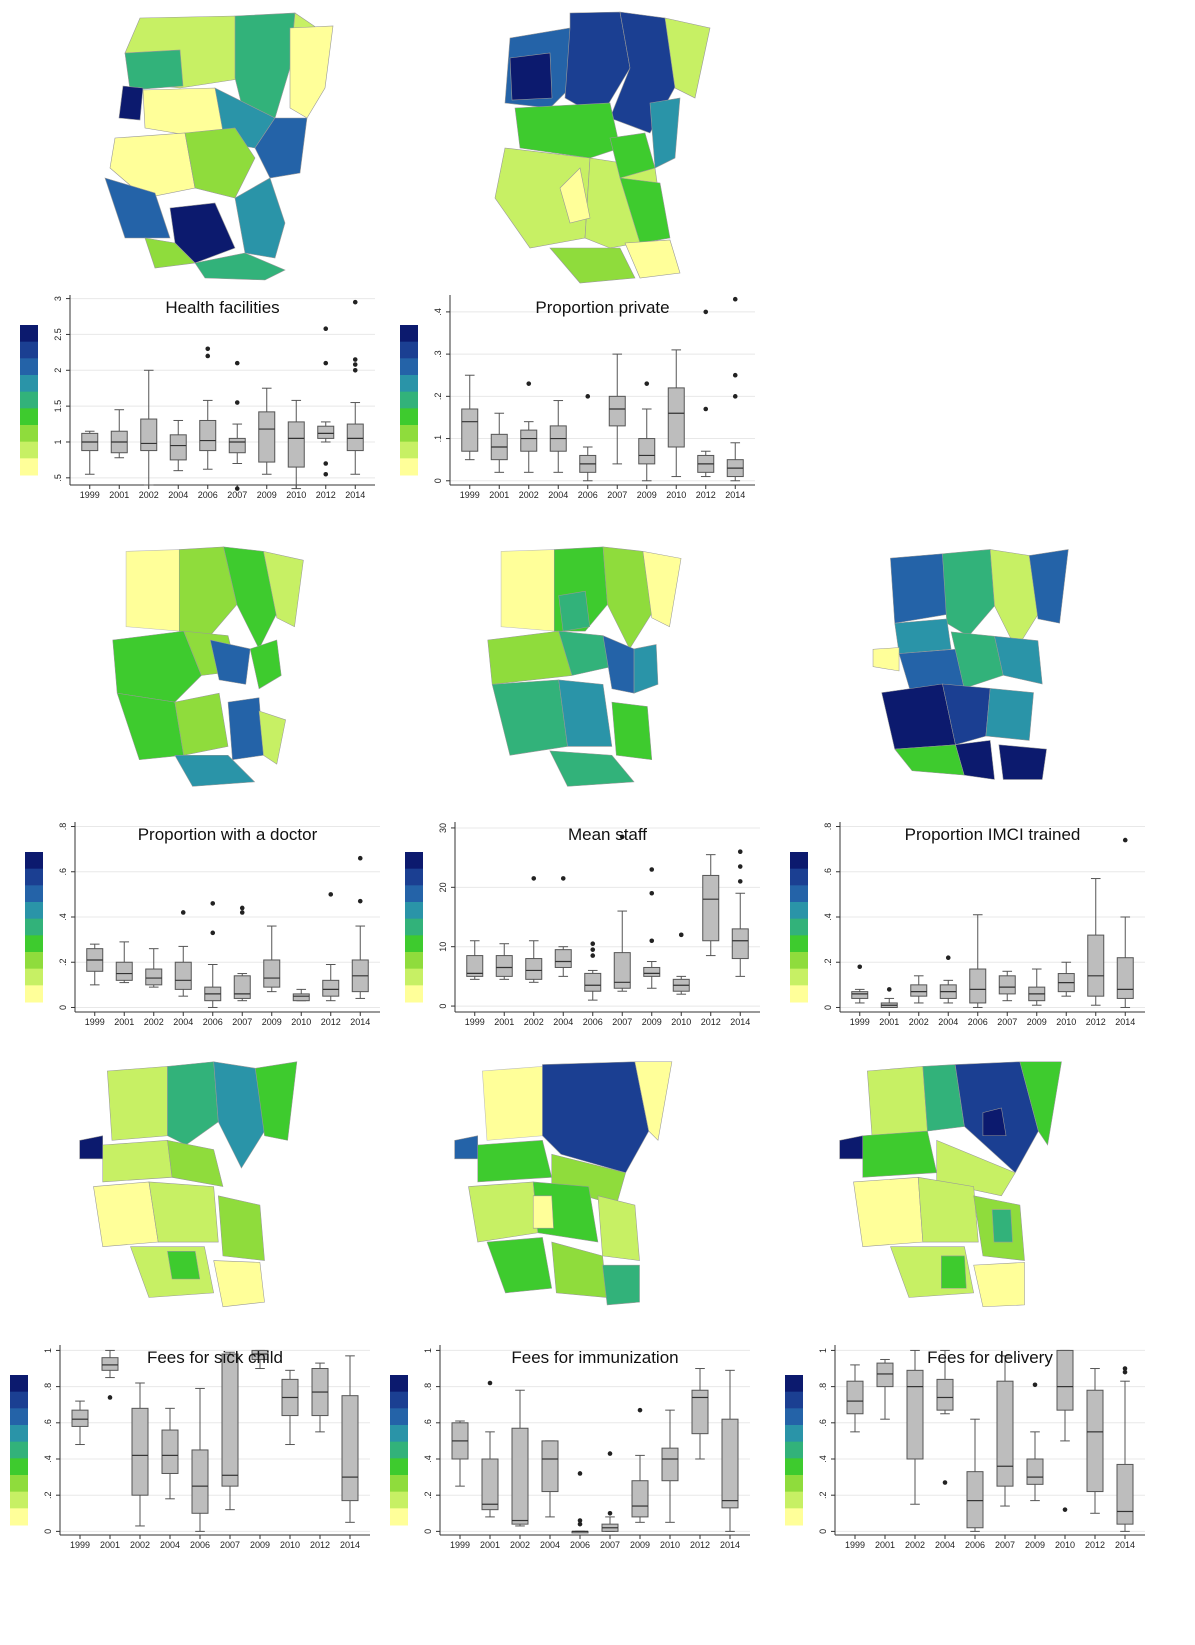 This screenshot has width=1195, height=1645. Describe the element at coordinates (48, 1423) in the screenshot. I see `y-tick-label: .6` at that location.